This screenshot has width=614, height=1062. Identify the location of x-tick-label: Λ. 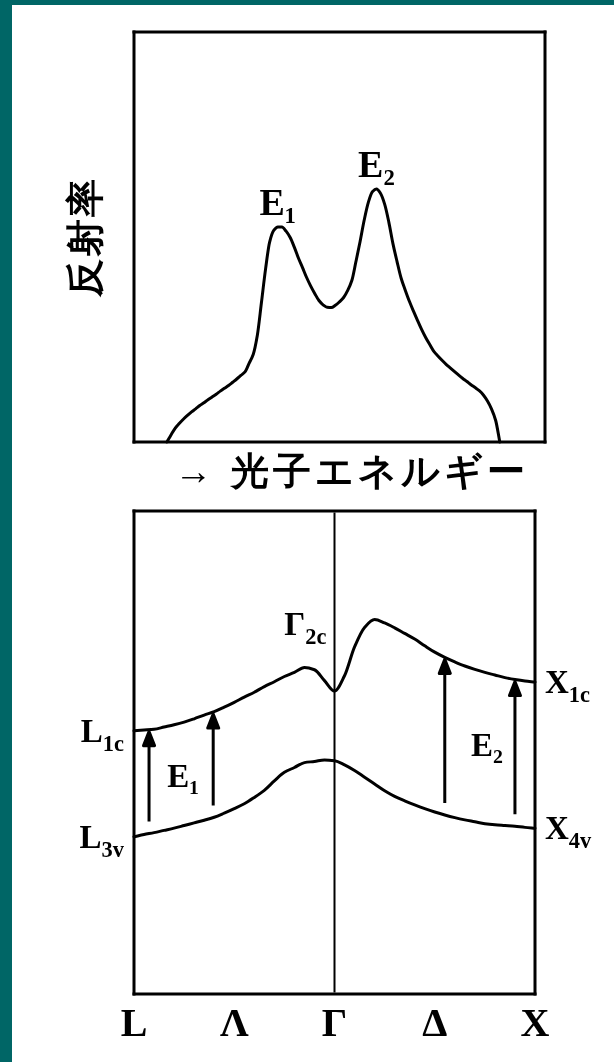
(234, 1022).